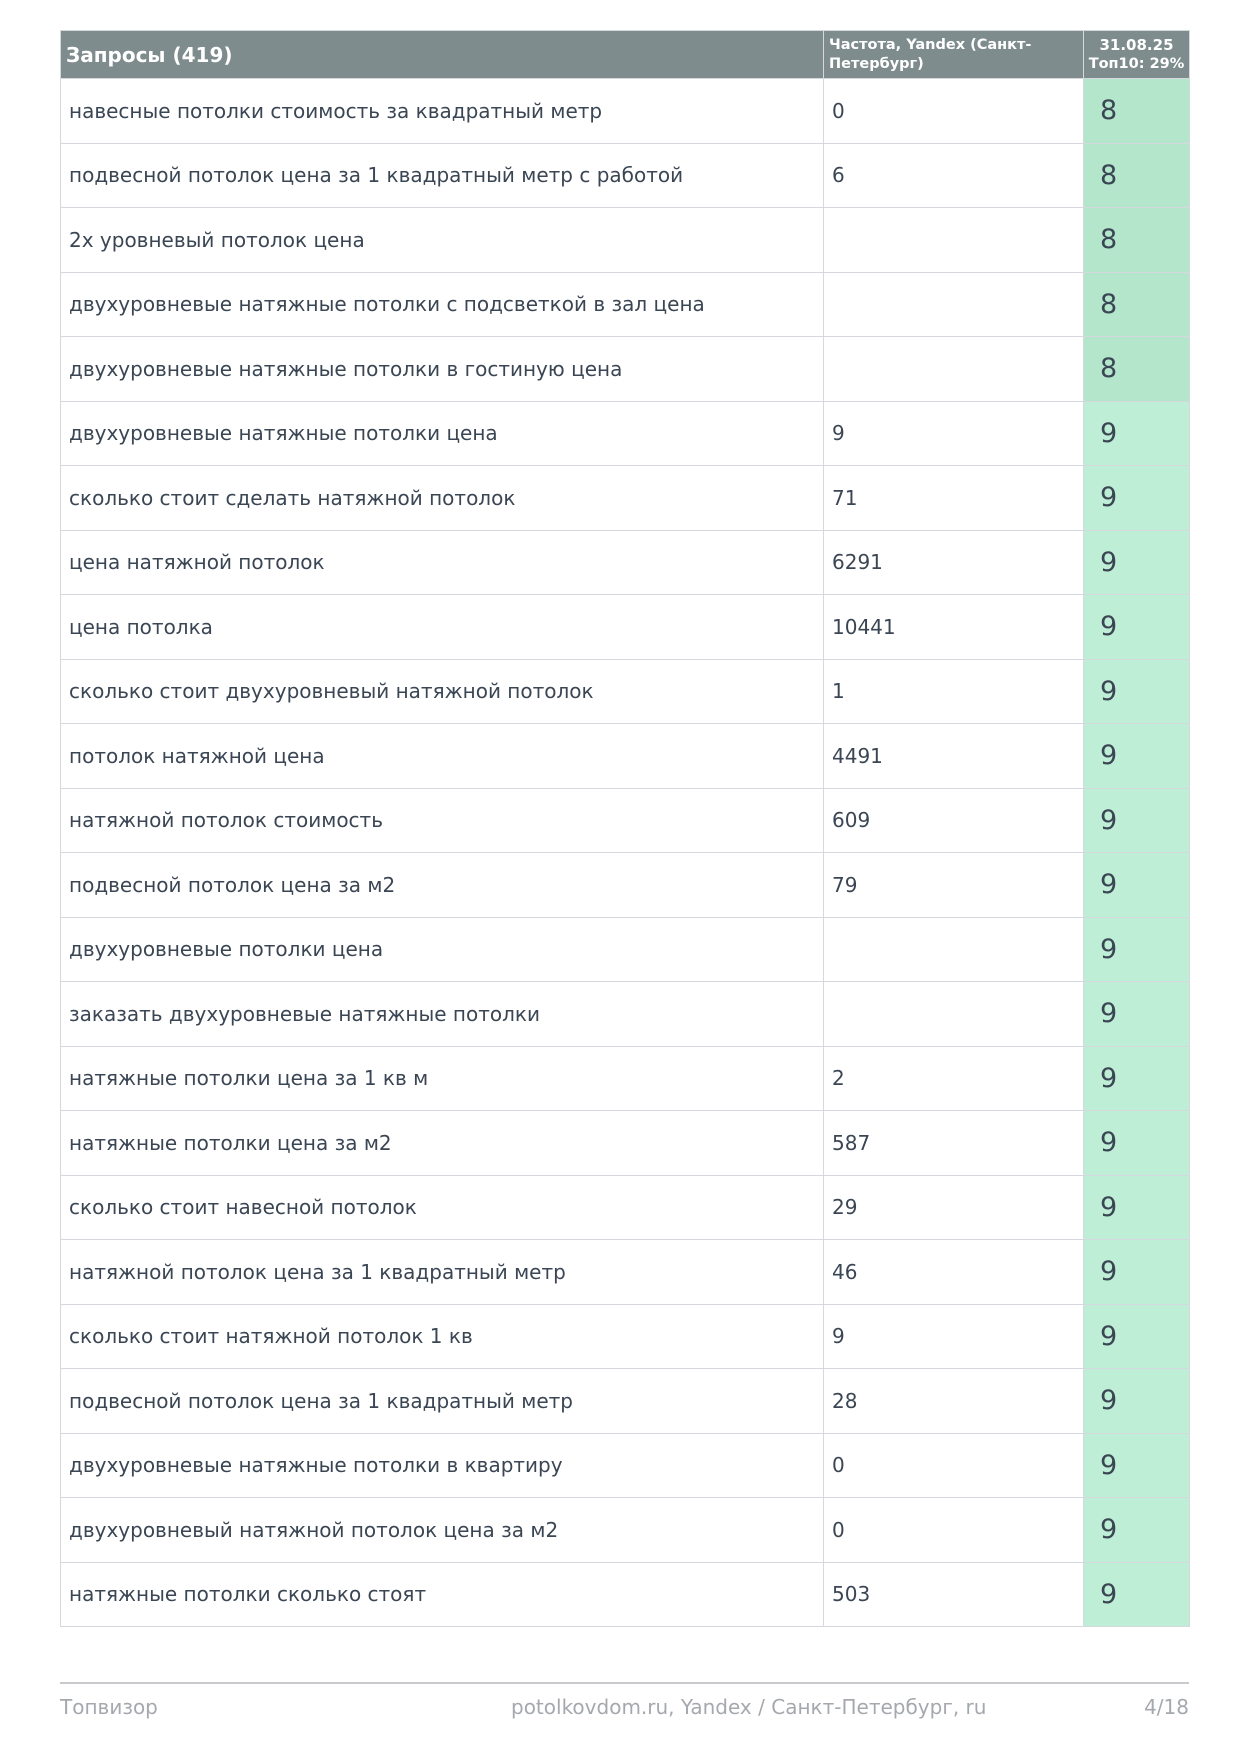  I want to click on table-row: двухуровневые потолки цена 9, so click(625, 949).